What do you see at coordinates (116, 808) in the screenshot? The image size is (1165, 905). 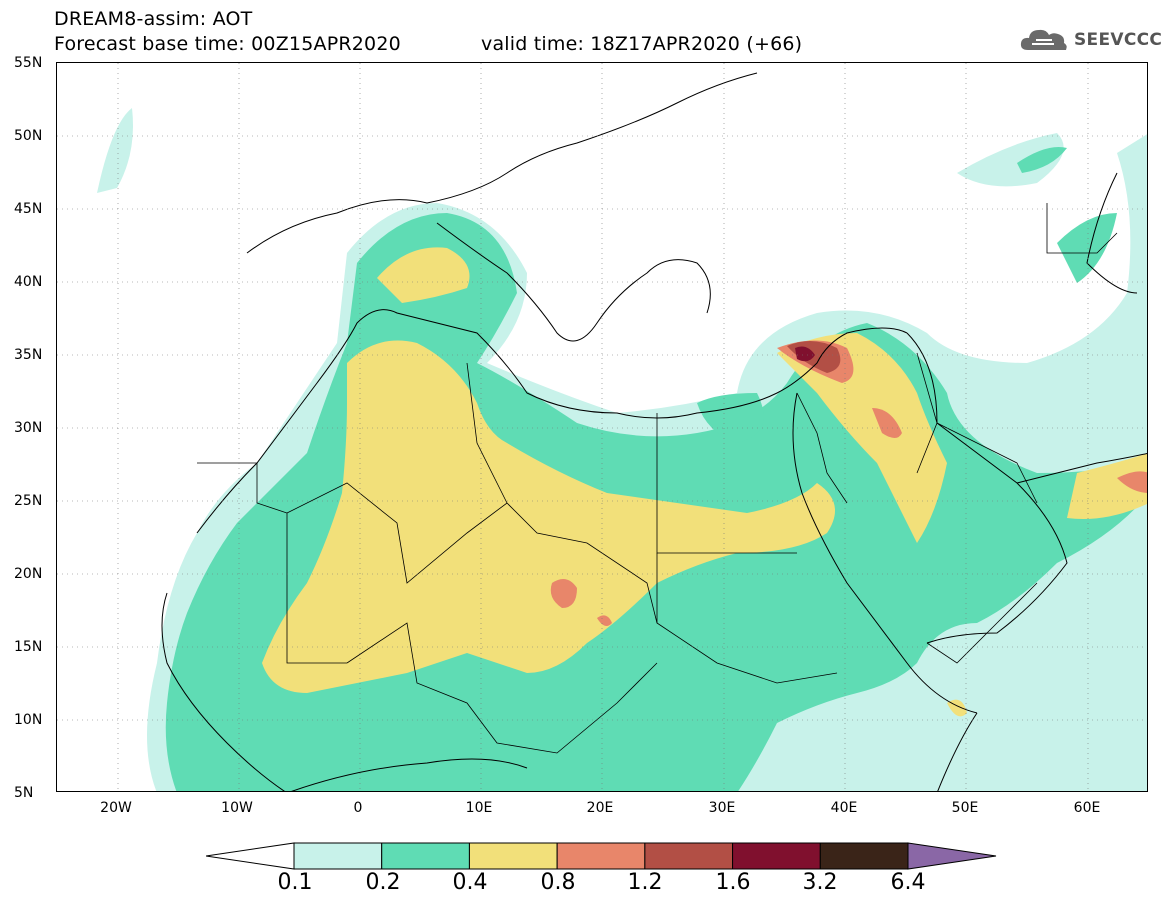 I see `lon-label: 20W` at bounding box center [116, 808].